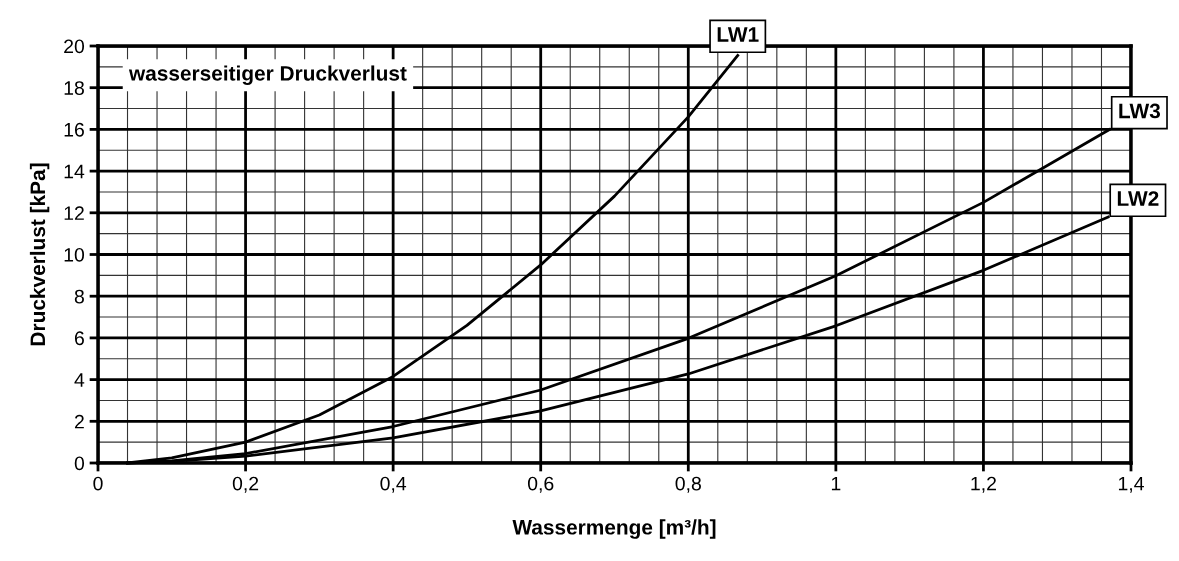 The height and width of the screenshot is (561, 1179). Describe the element at coordinates (540, 484) in the screenshot. I see `x-tick-label: 0,6` at that location.